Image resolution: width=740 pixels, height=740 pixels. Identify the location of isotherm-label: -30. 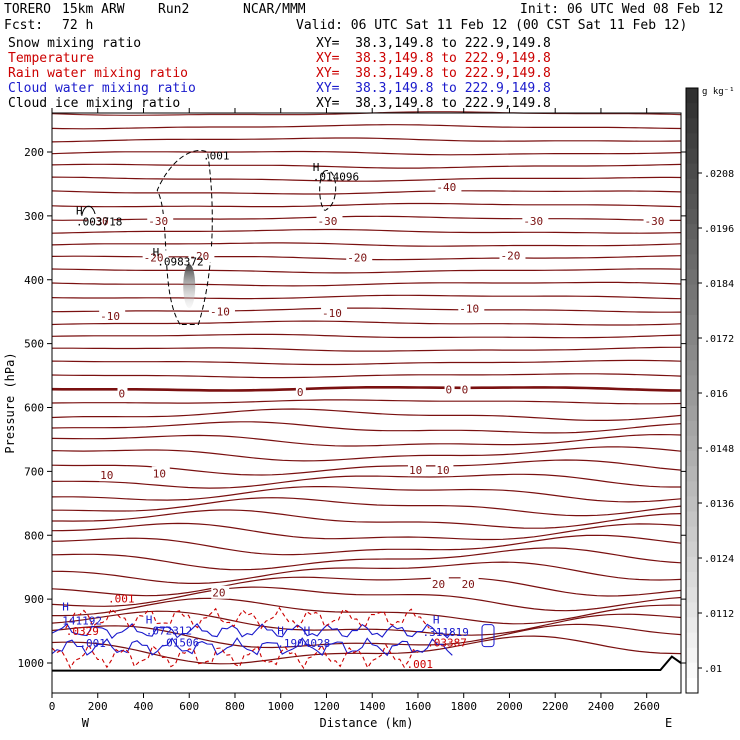
(99, 221).